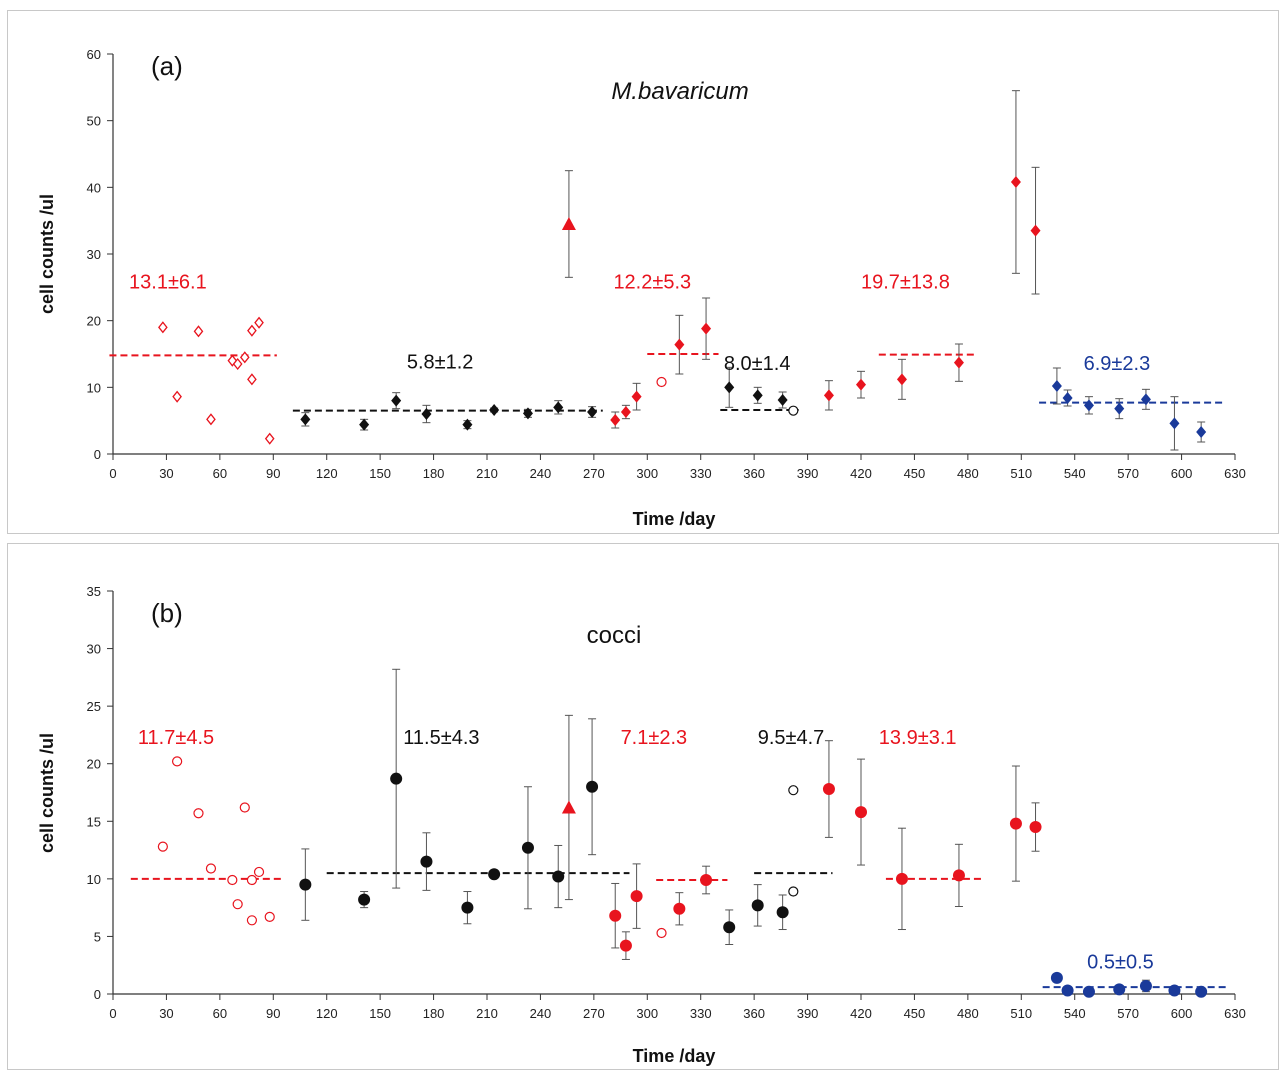 This screenshot has height=1070, width=1281. Describe the element at coordinates (47, 254) in the screenshot. I see `y-axis-title: cell counts /ul` at that location.